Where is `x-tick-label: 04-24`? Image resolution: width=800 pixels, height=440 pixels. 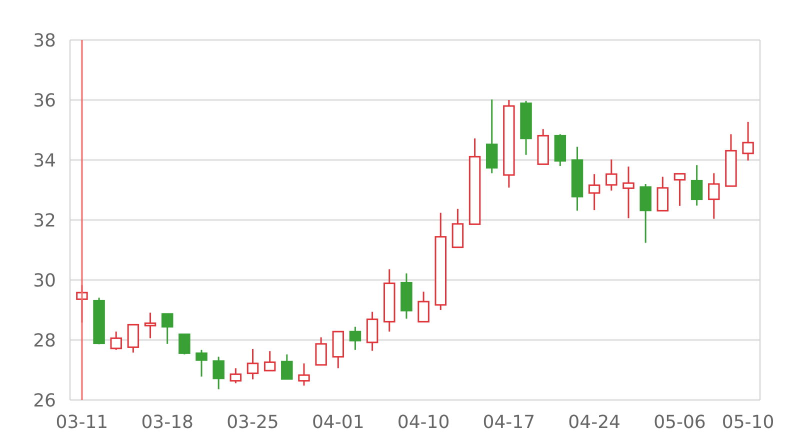 x-tick-label: 04-24 is located at coordinates (594, 422).